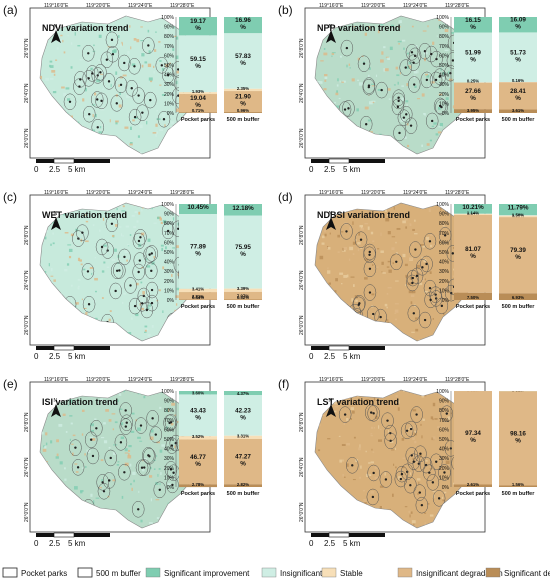 The height and width of the screenshot is (583, 550). I want to click on scale-label: 0, so click(36, 543).